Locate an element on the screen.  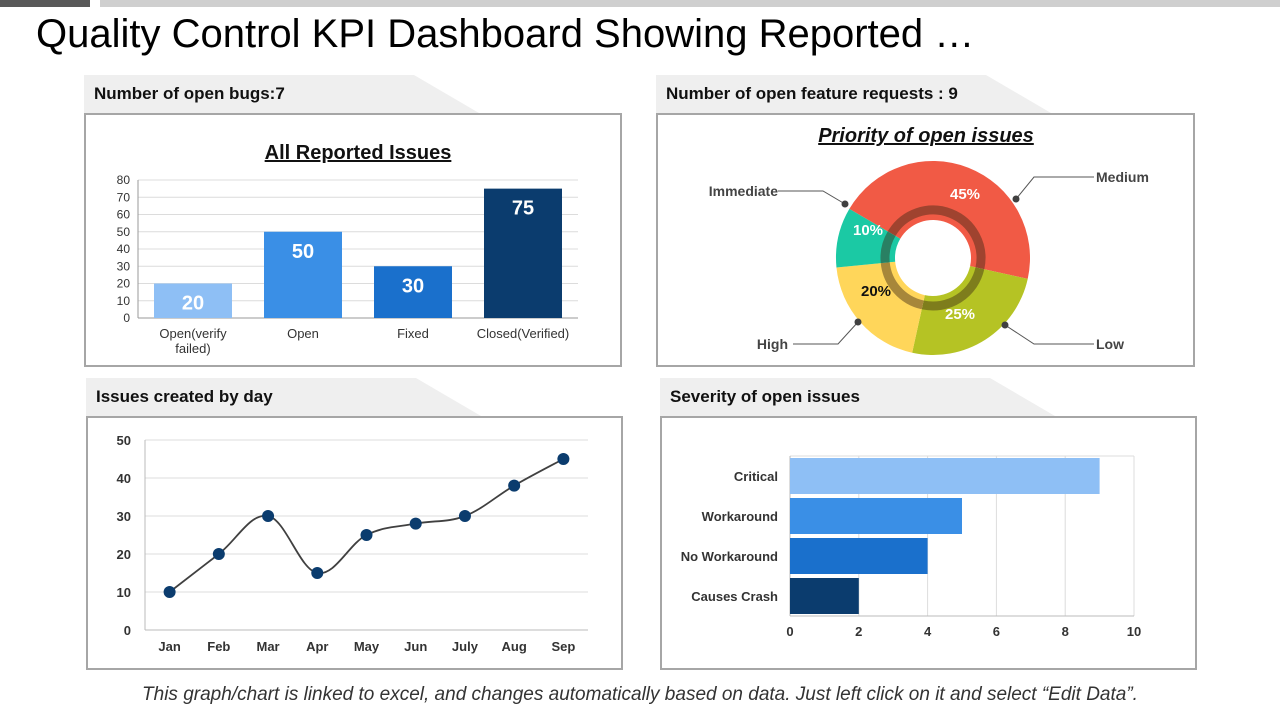
bar-value-label: 20 is located at coordinates (193, 304).